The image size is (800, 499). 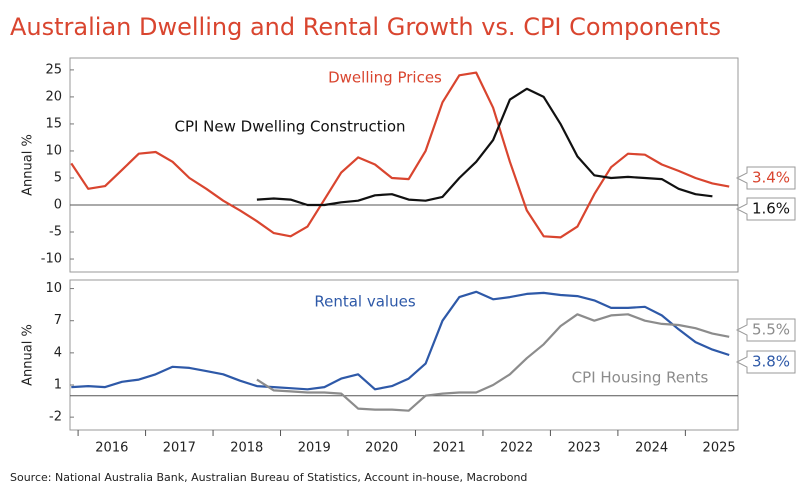 What do you see at coordinates (771, 209) in the screenshot?
I see `end-label: 1.6%` at bounding box center [771, 209].